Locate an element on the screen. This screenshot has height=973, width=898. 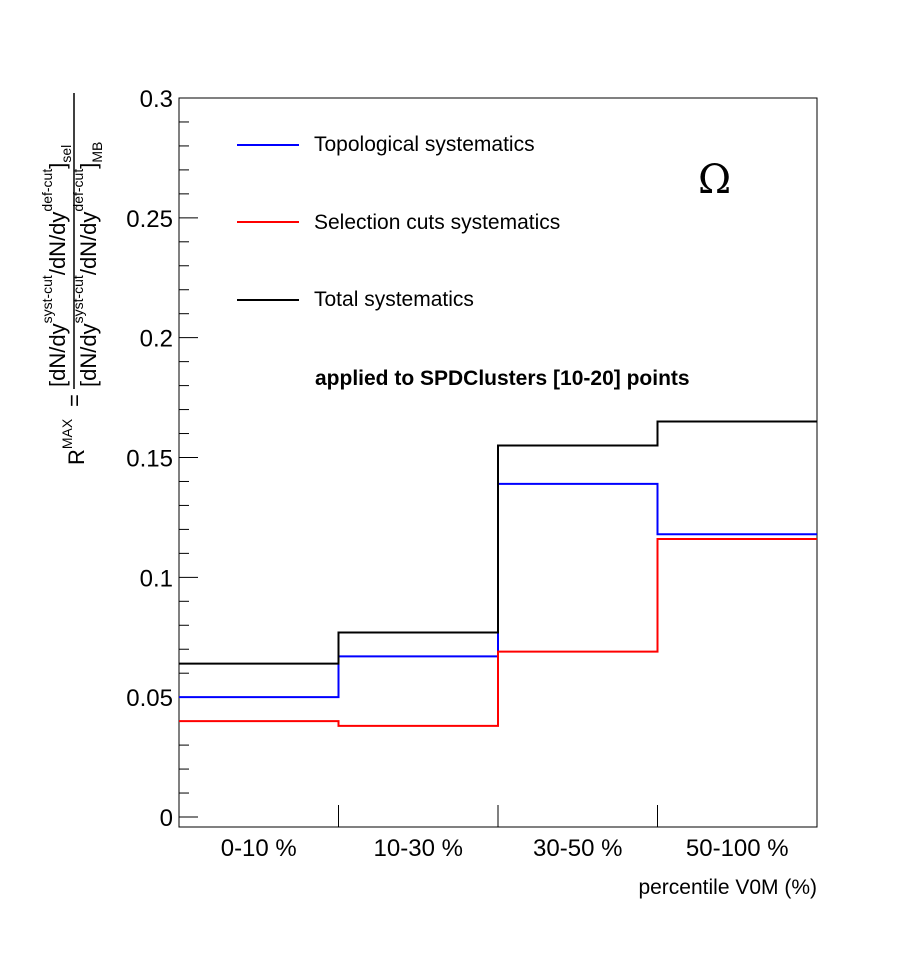
ylabel-lhs: R is located at coordinates (76, 457).